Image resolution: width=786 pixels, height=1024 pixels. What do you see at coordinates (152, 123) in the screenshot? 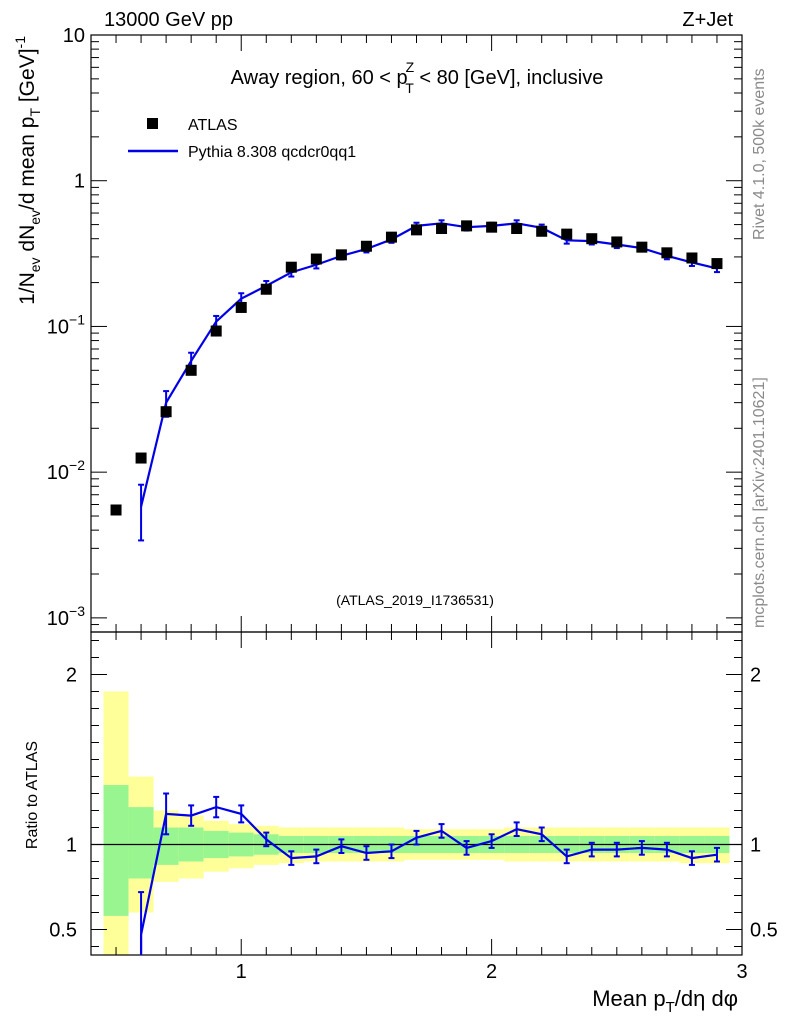
I see `legend-marker-square` at bounding box center [152, 123].